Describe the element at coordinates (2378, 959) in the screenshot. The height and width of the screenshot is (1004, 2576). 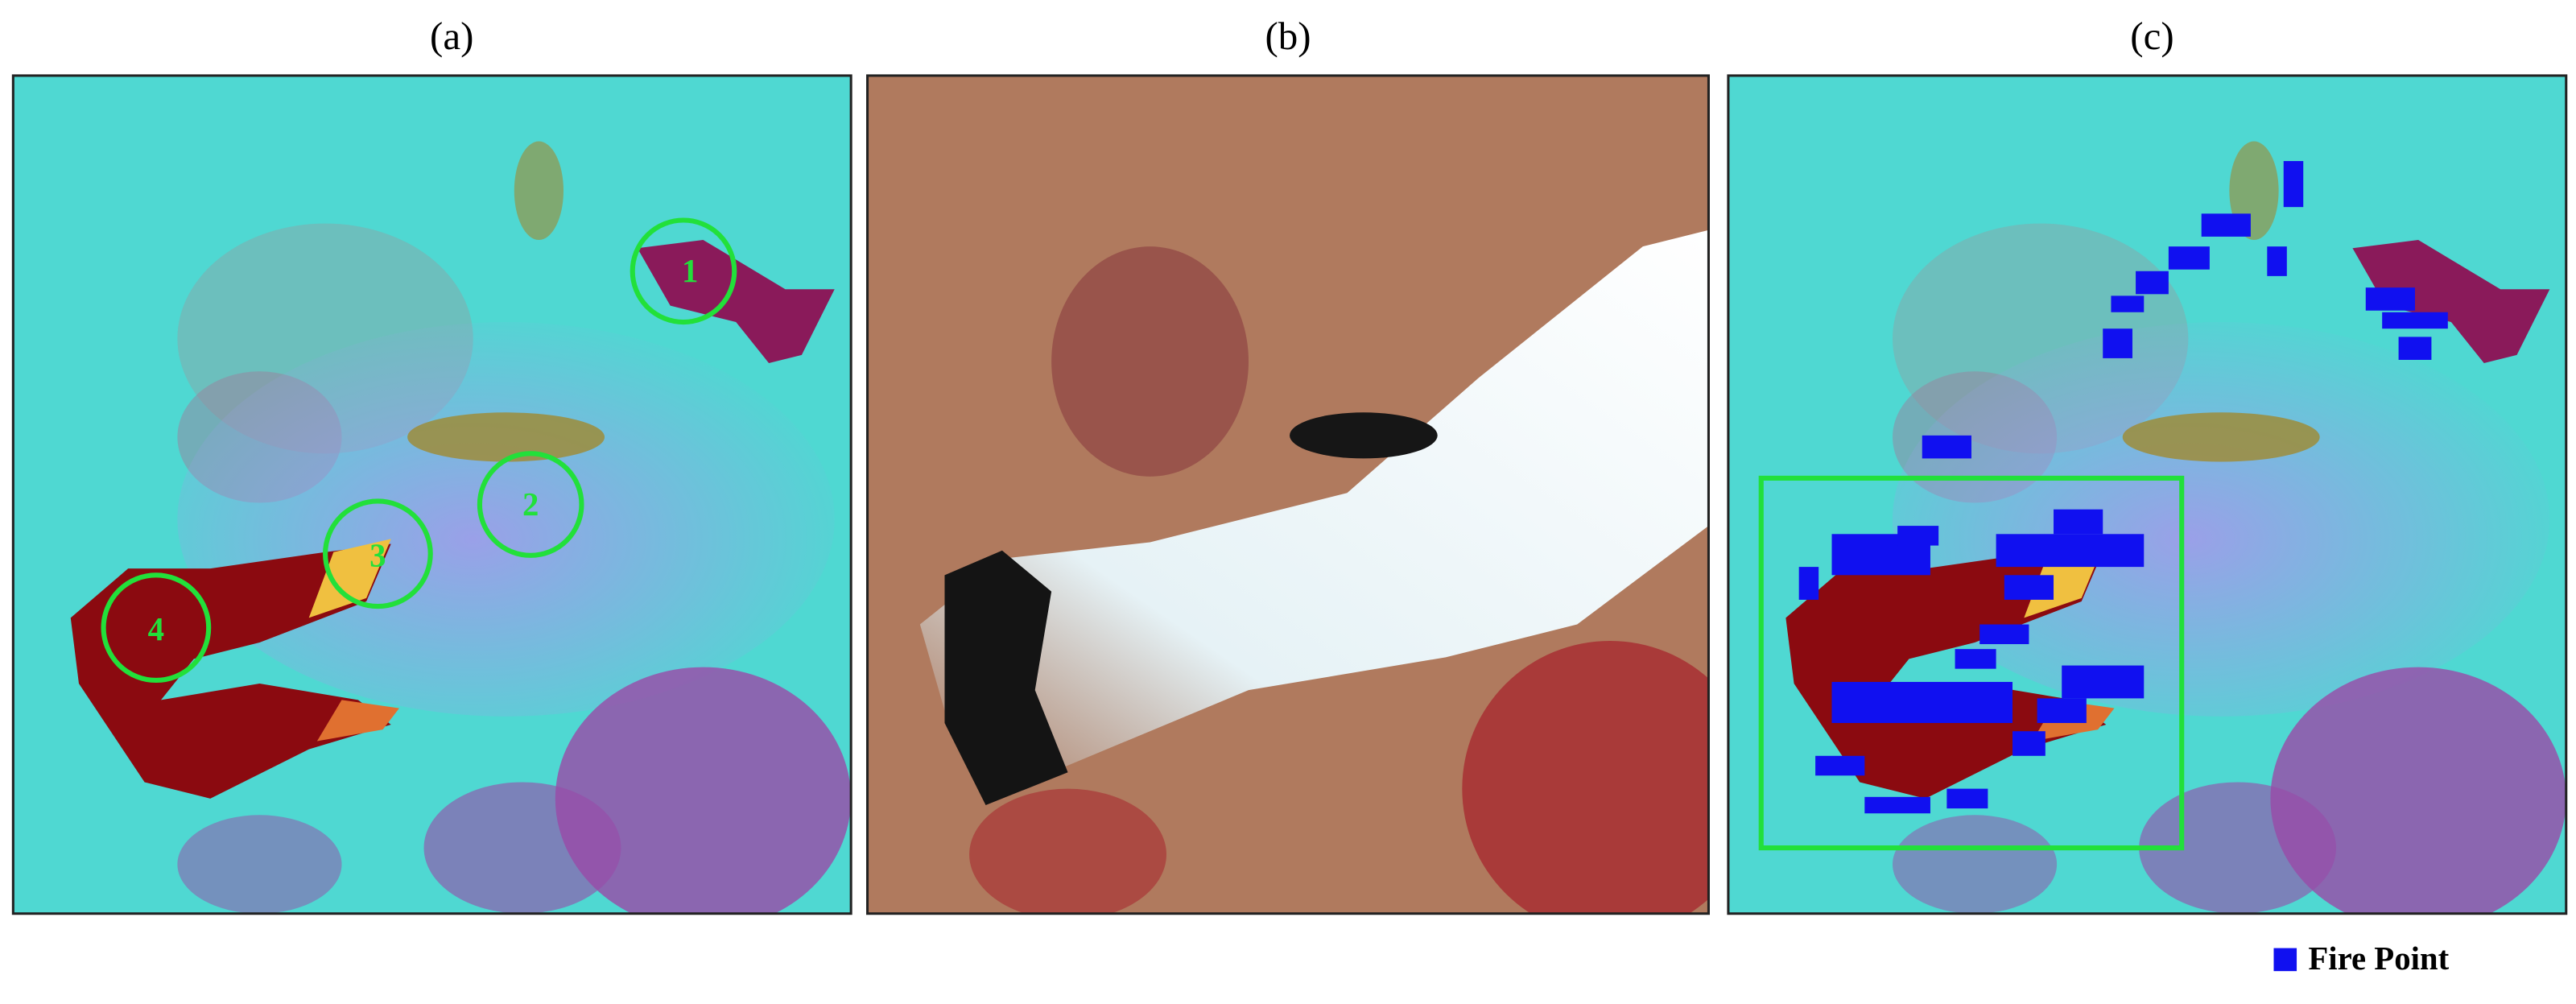
I see `legend-label: Fire Point` at that location.